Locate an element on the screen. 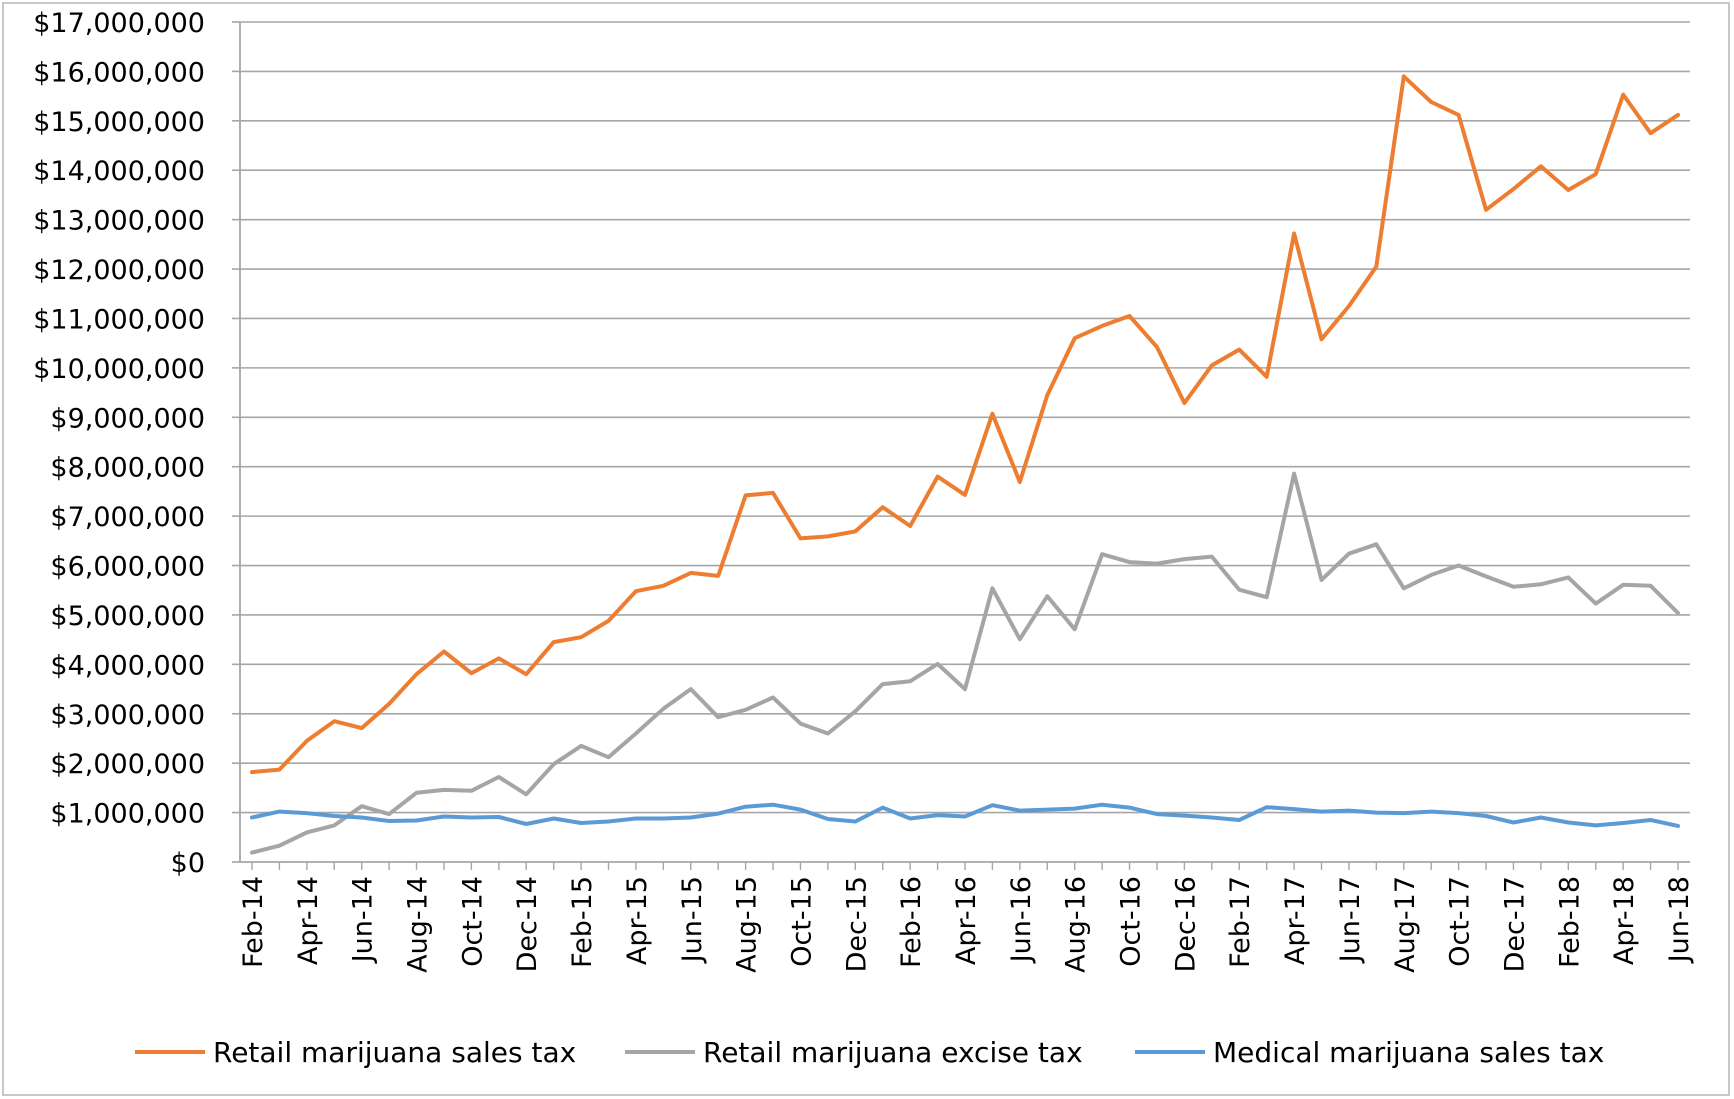 The width and height of the screenshot is (1734, 1099). x-tick-label: Feb-18 is located at coordinates (1569, 922).